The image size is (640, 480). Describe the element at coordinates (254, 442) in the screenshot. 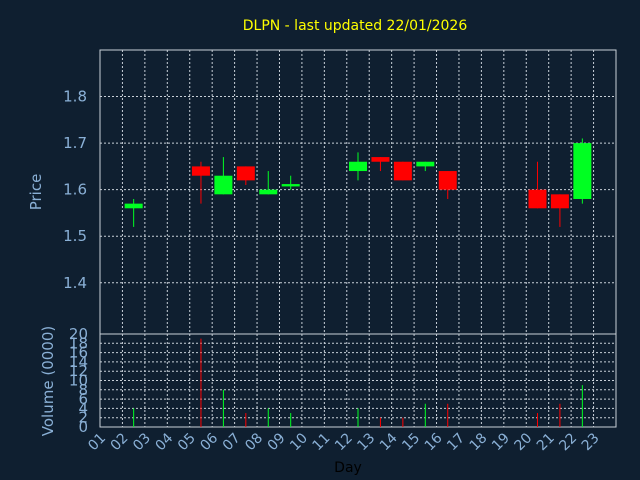

I see `x-tick-label: 08` at that location.